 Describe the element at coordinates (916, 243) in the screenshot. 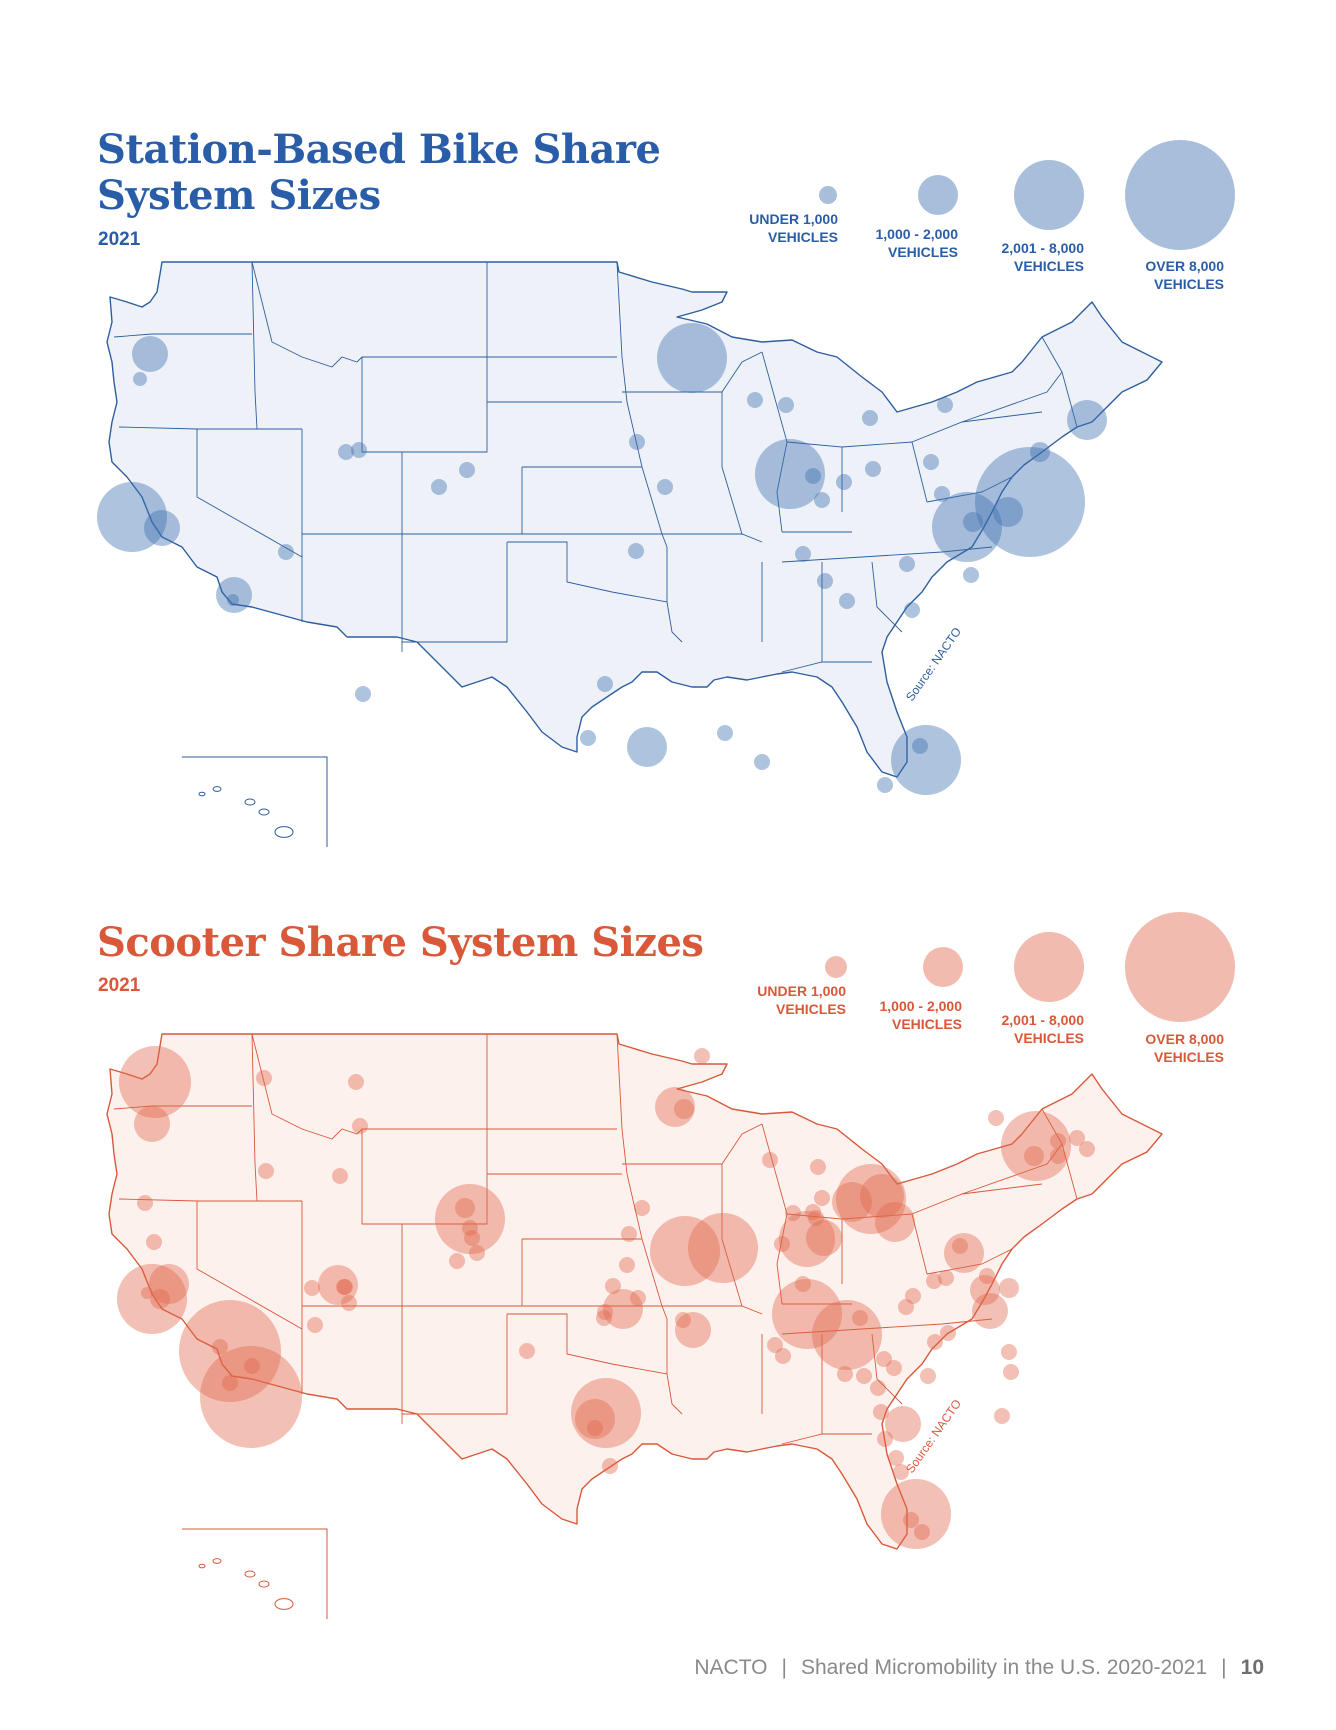

I see `bike-legend-label-1000-2000: 1,000 - 2,000 VEHICLES` at that location.